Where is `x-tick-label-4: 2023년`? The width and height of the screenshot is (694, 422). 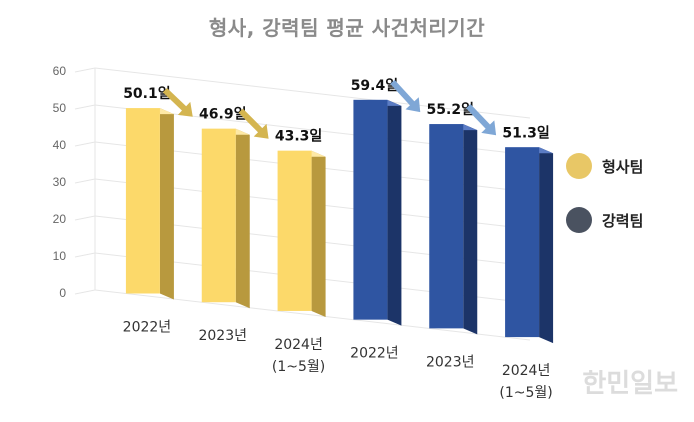
x-tick-label-4: 2023년 is located at coordinates (450, 362).